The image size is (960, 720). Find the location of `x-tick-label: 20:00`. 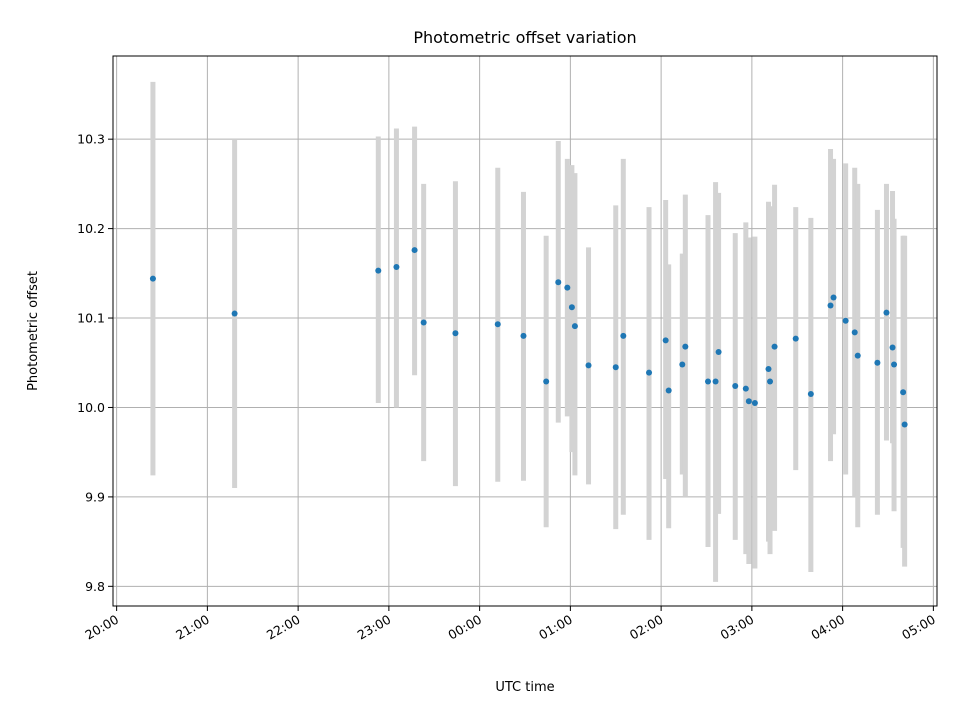

x-tick-label: 20:00 is located at coordinates (101, 627).